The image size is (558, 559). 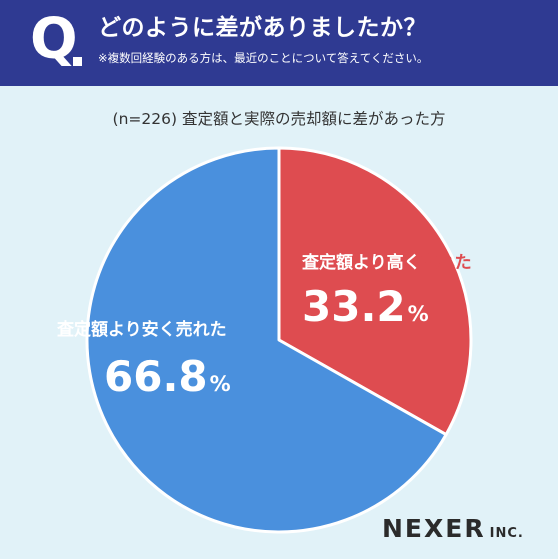 What do you see at coordinates (77, 61) in the screenshot?
I see `question-dot` at bounding box center [77, 61].